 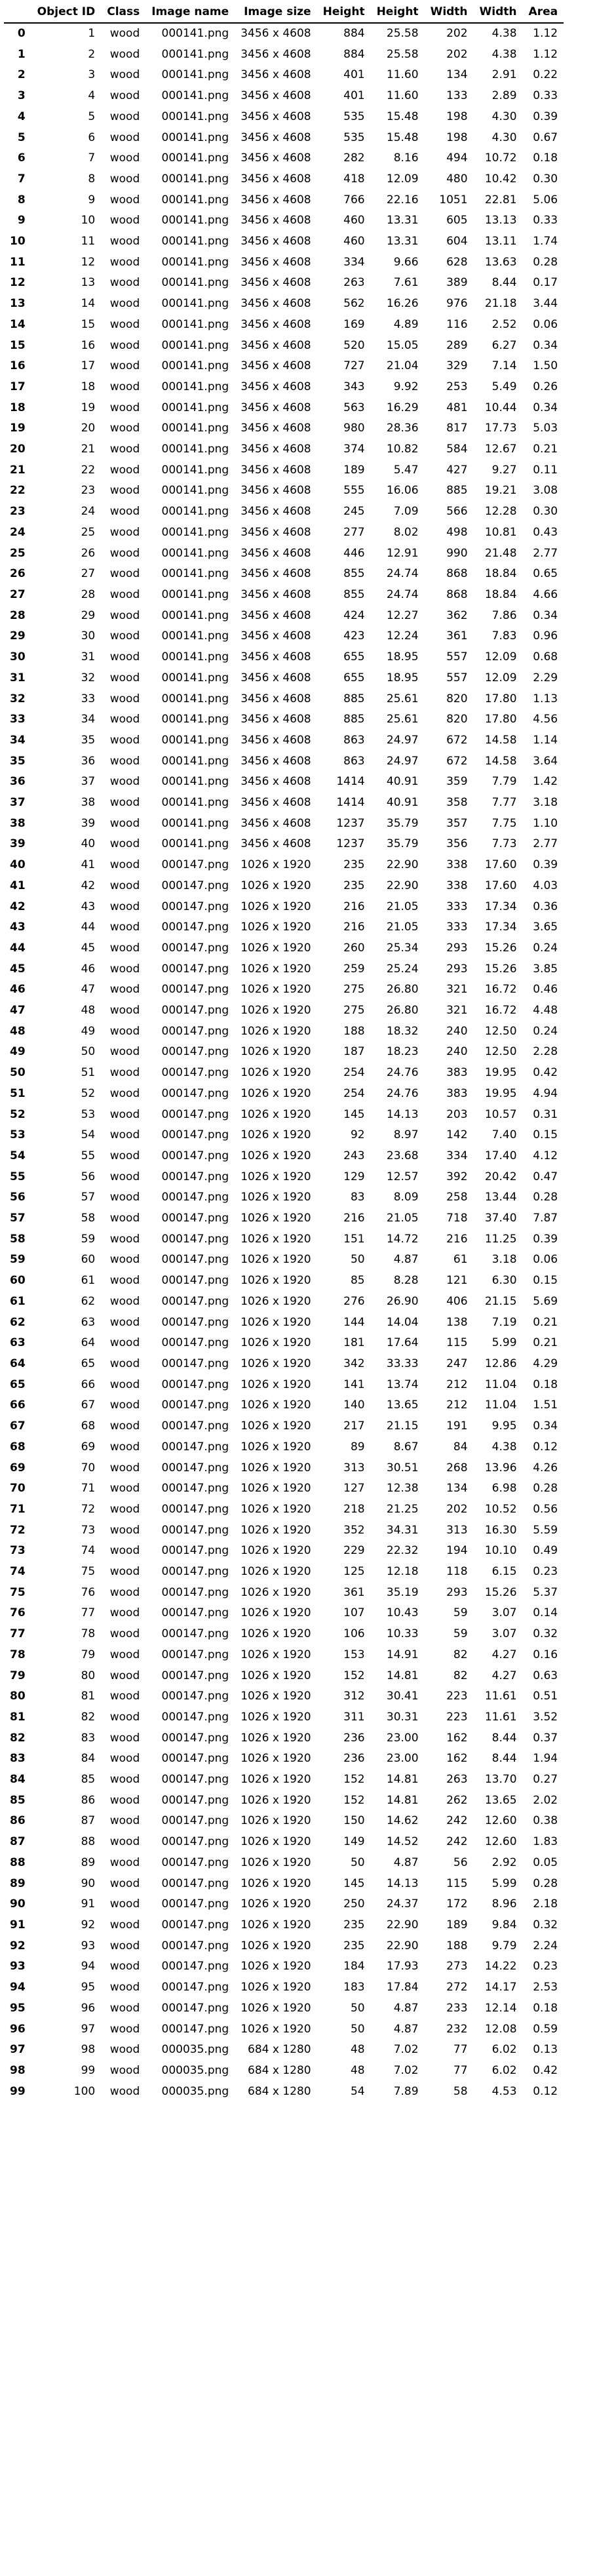 I want to click on table-cell: 7.87, so click(x=545, y=1218).